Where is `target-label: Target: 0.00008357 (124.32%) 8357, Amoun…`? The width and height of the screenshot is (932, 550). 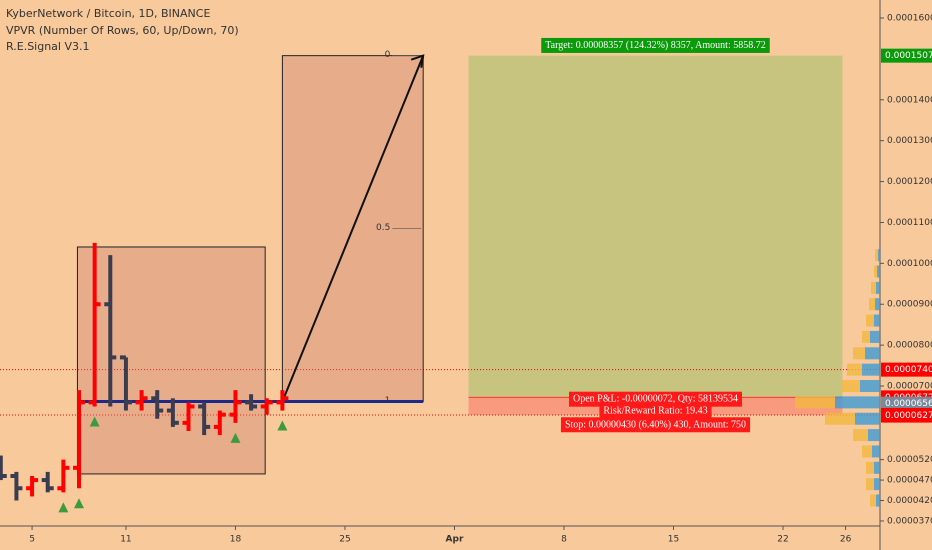 target-label: Target: 0.00008357 (124.32%) 8357, Amoun… is located at coordinates (655, 45).